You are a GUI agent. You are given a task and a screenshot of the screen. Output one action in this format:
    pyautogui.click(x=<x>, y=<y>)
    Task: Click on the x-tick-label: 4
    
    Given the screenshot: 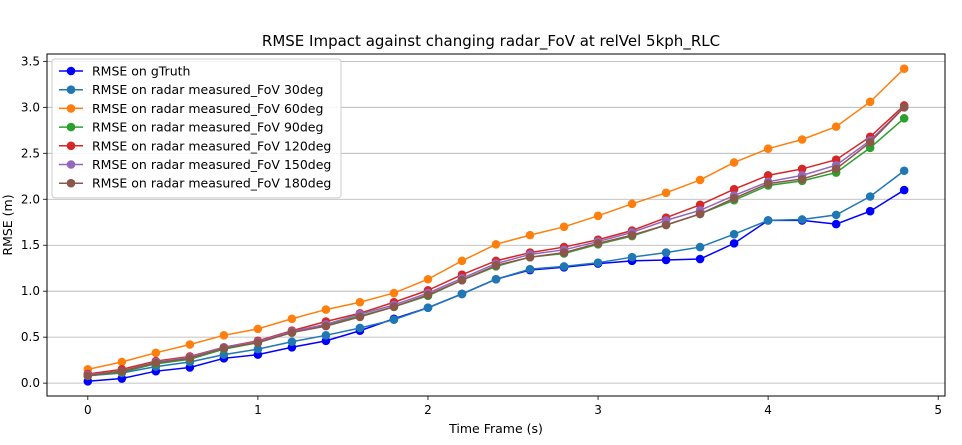 What is the action you would take?
    pyautogui.click(x=768, y=410)
    